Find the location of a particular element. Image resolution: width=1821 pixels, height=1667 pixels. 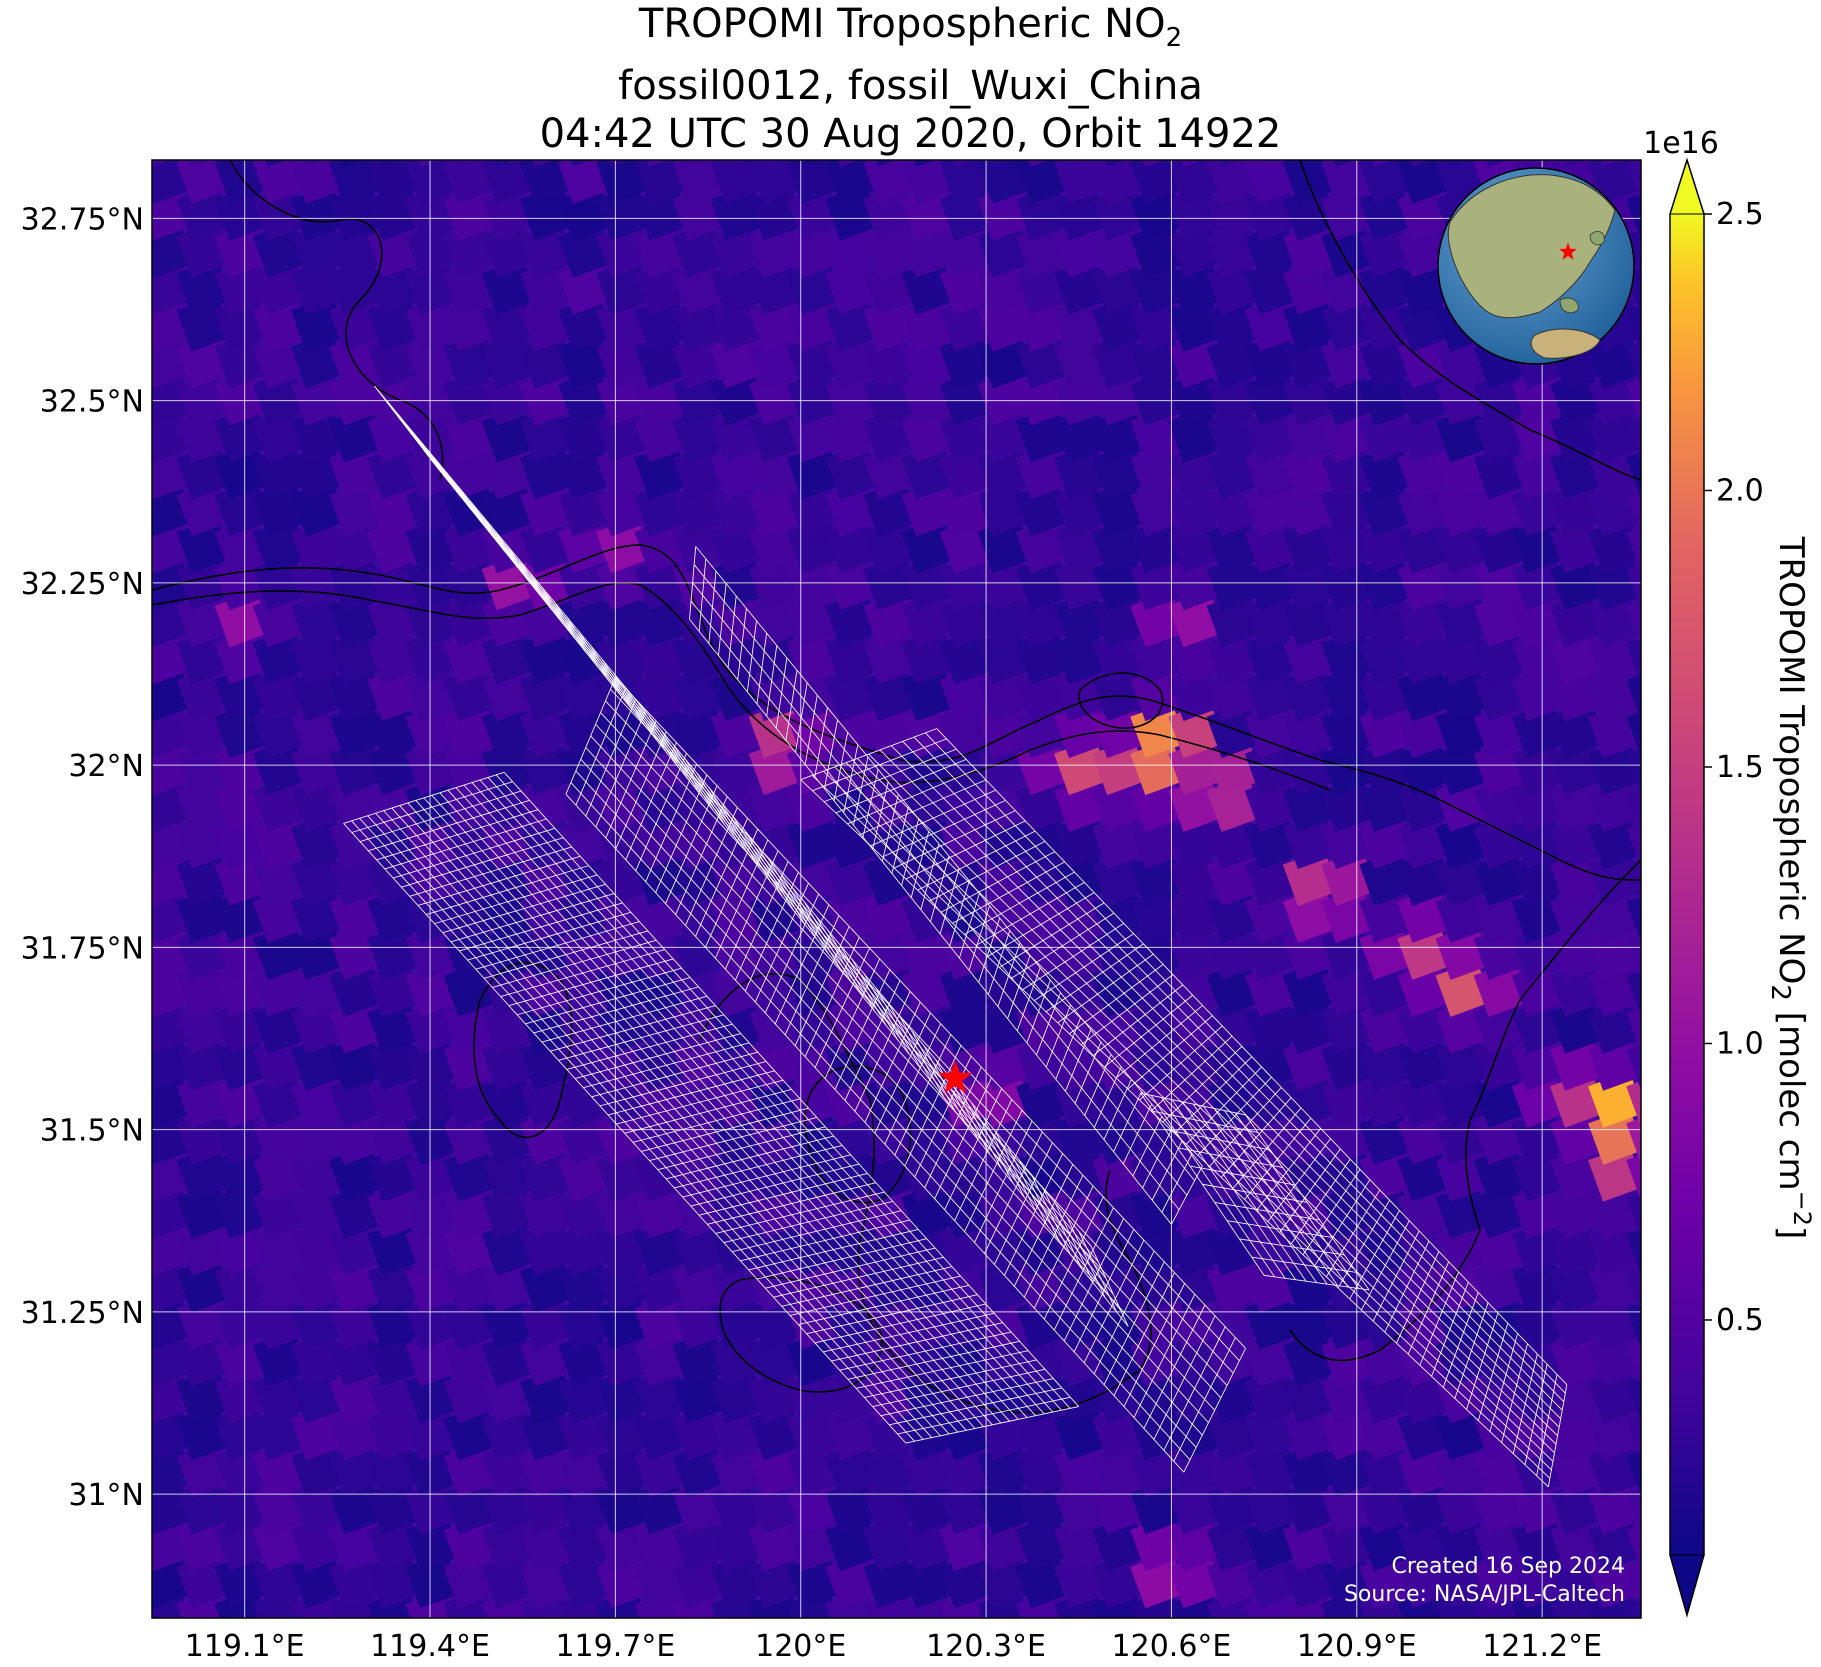

latitude-tick-label: 32.25°N is located at coordinates (82, 584).